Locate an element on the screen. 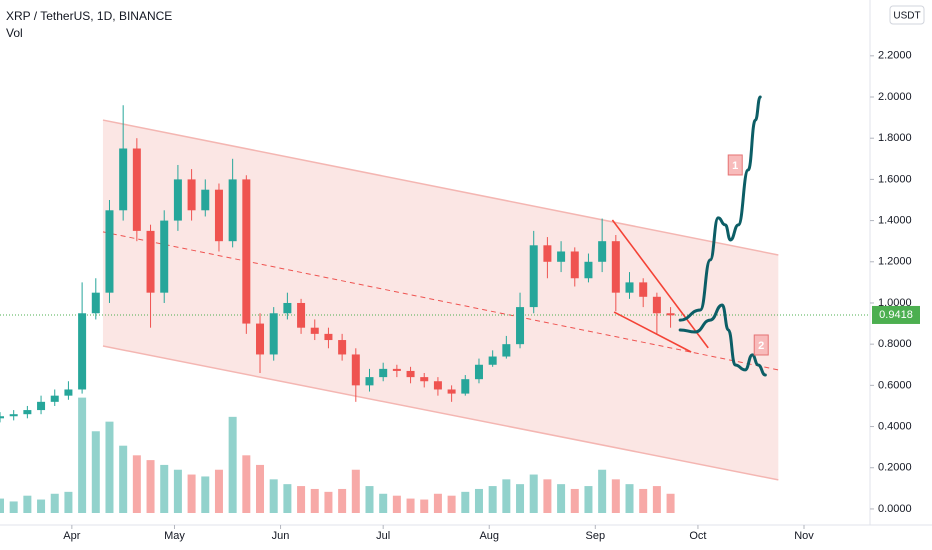 This screenshot has height=550, width=932. x-tick-label: May is located at coordinates (174, 536).